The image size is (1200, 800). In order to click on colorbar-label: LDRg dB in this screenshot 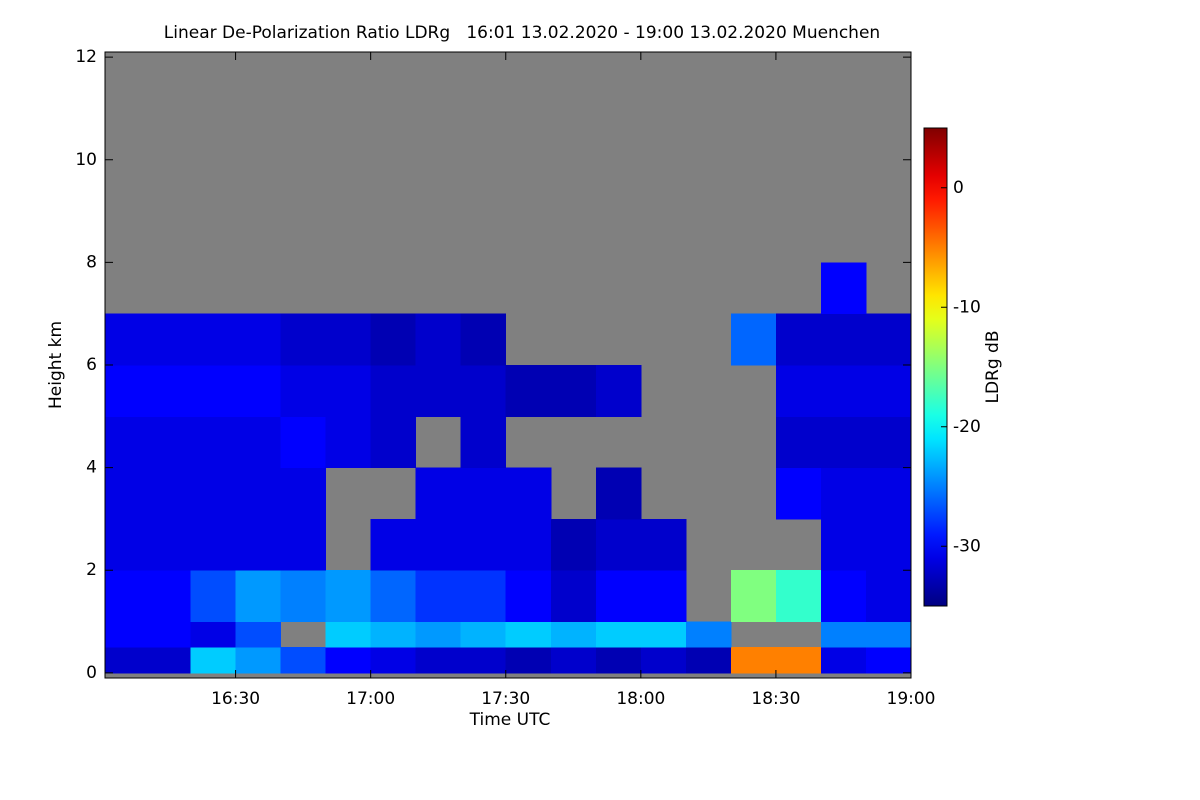, I will do `click(993, 366)`.